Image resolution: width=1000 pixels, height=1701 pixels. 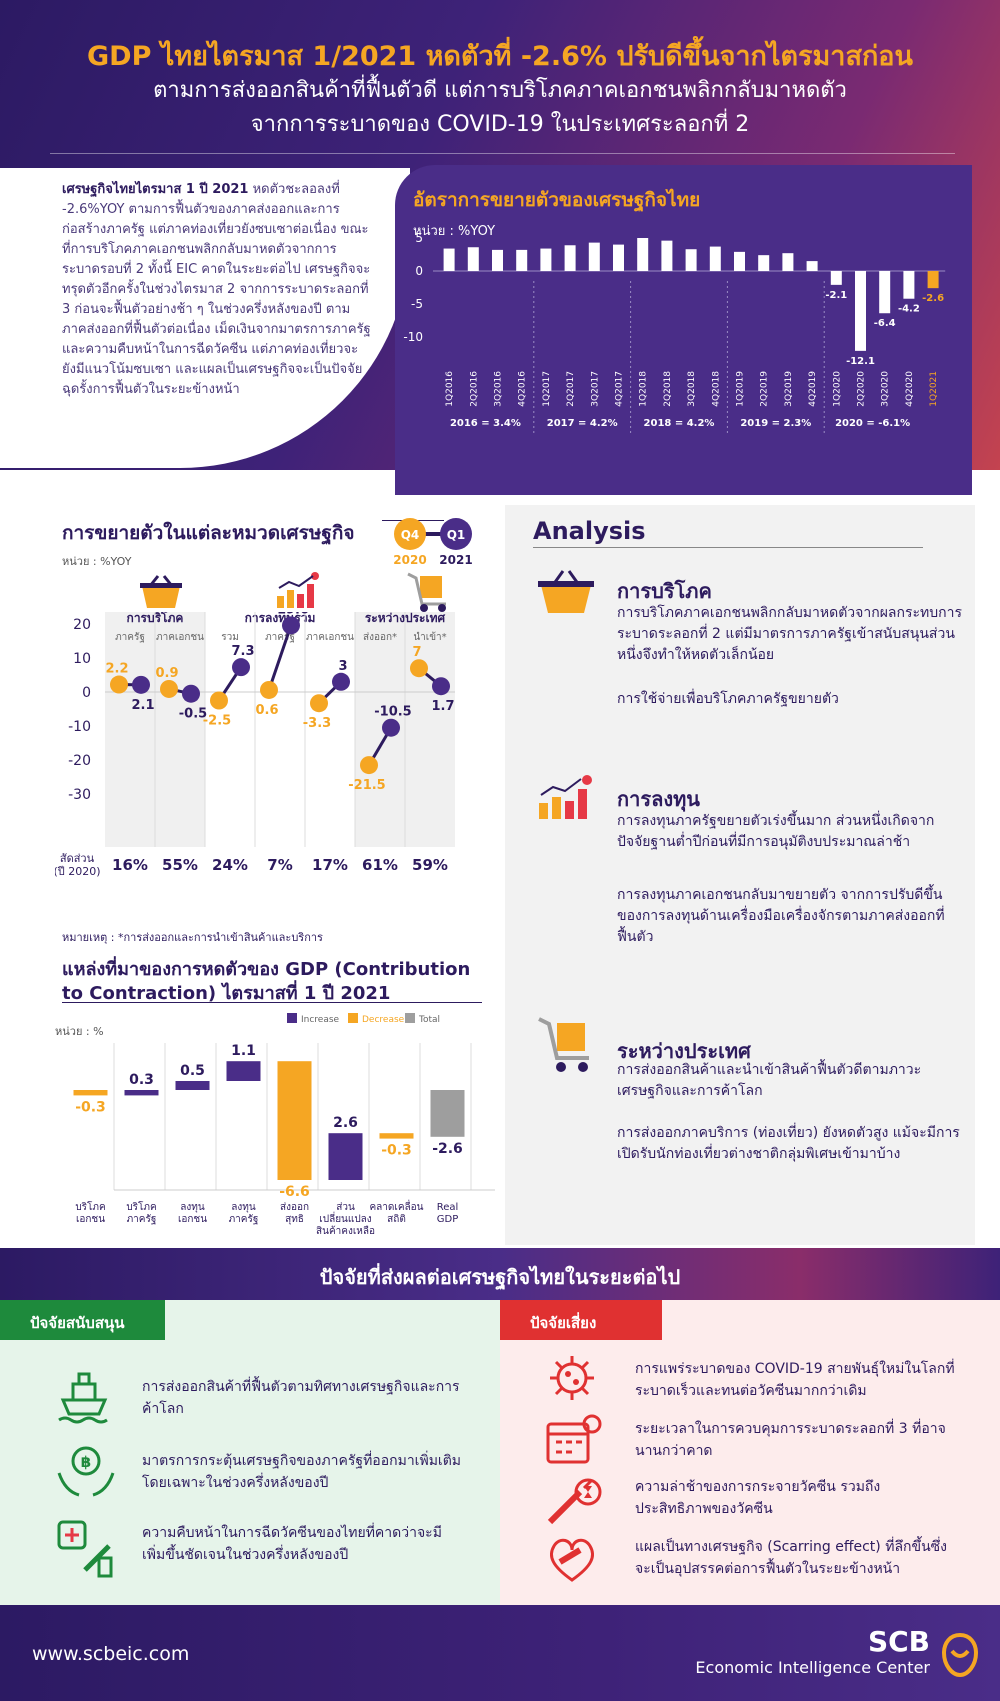 What do you see at coordinates (812, 1651) in the screenshot?
I see `brand-block: SCB Economic Intelligence Center` at bounding box center [812, 1651].